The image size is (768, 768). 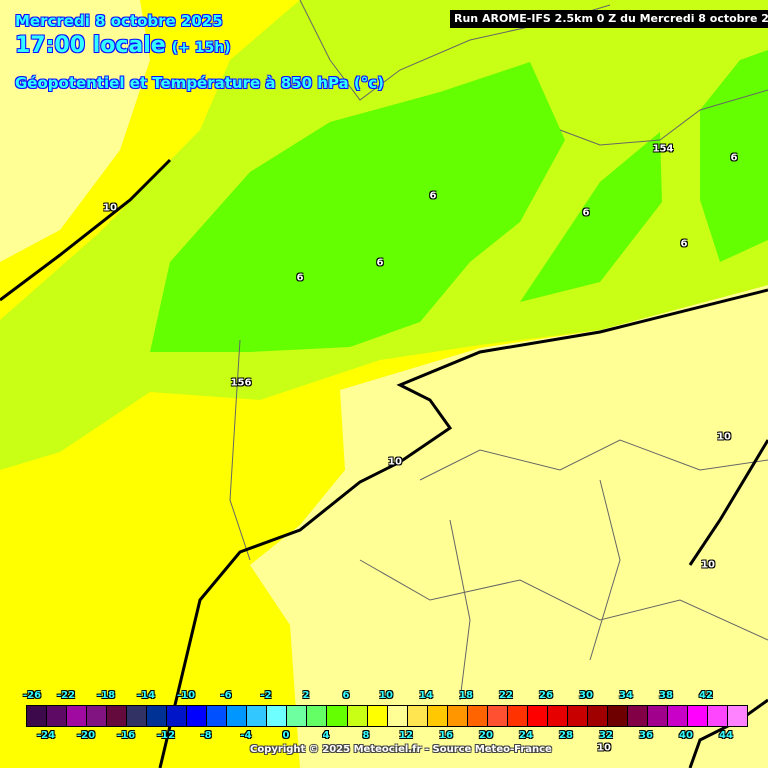 What do you see at coordinates (286, 735) in the screenshot?
I see `legend-label-bottom: 0` at bounding box center [286, 735].